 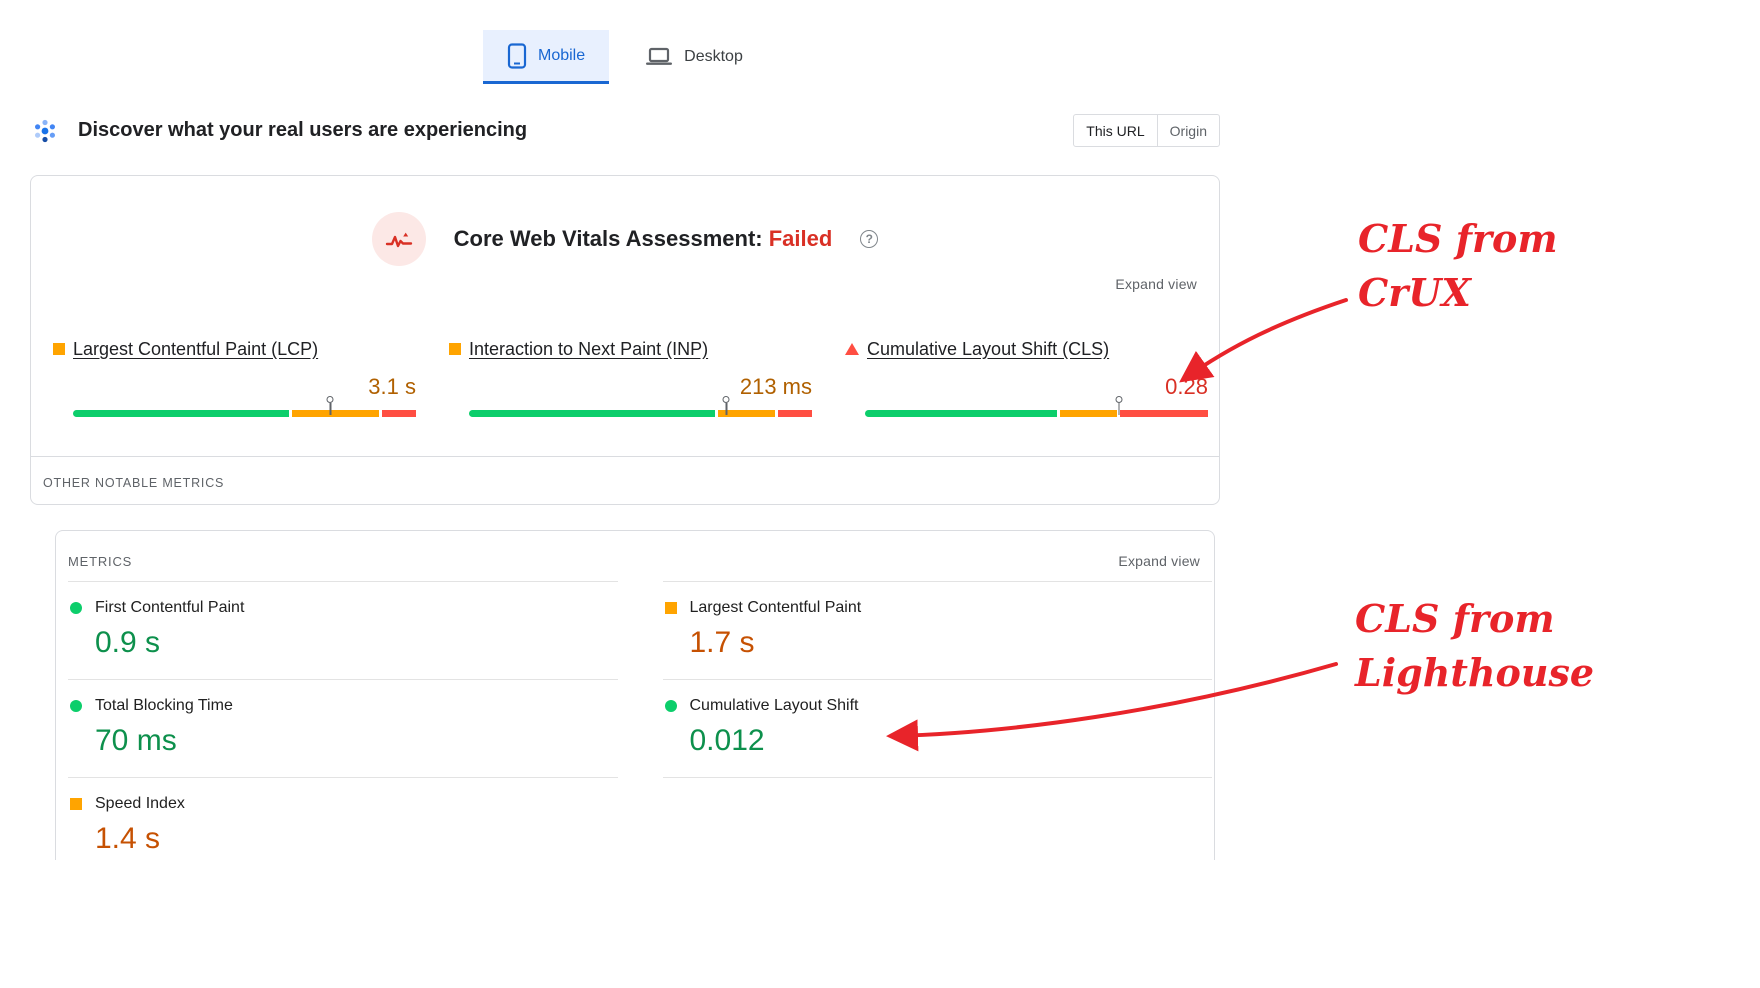 What do you see at coordinates (398, 239) in the screenshot?
I see `core-web-vitals-icon` at bounding box center [398, 239].